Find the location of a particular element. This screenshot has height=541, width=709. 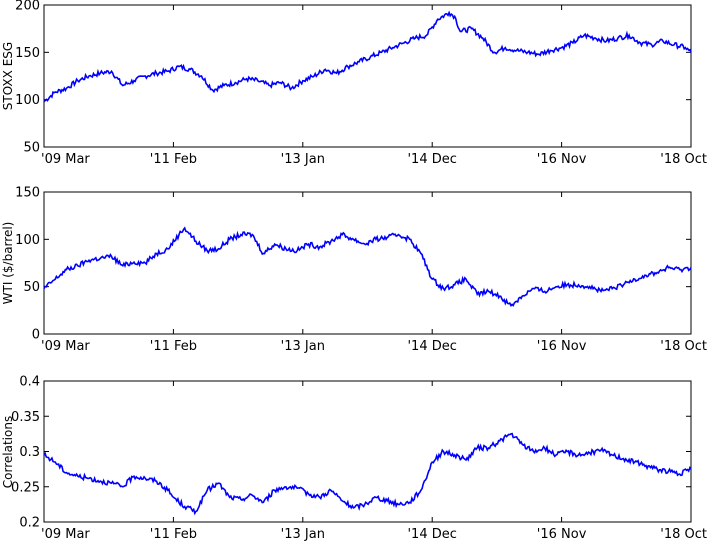

y-tick-label: 0.2 is located at coordinates (29, 523).